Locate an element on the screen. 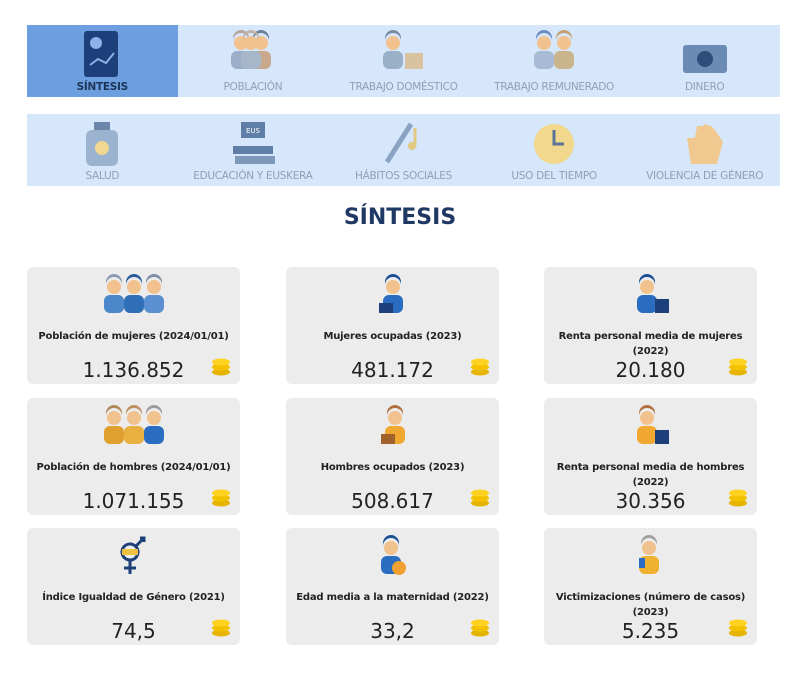 This screenshot has width=800, height=692. nav-label: SÍNTESIS is located at coordinates (102, 87).